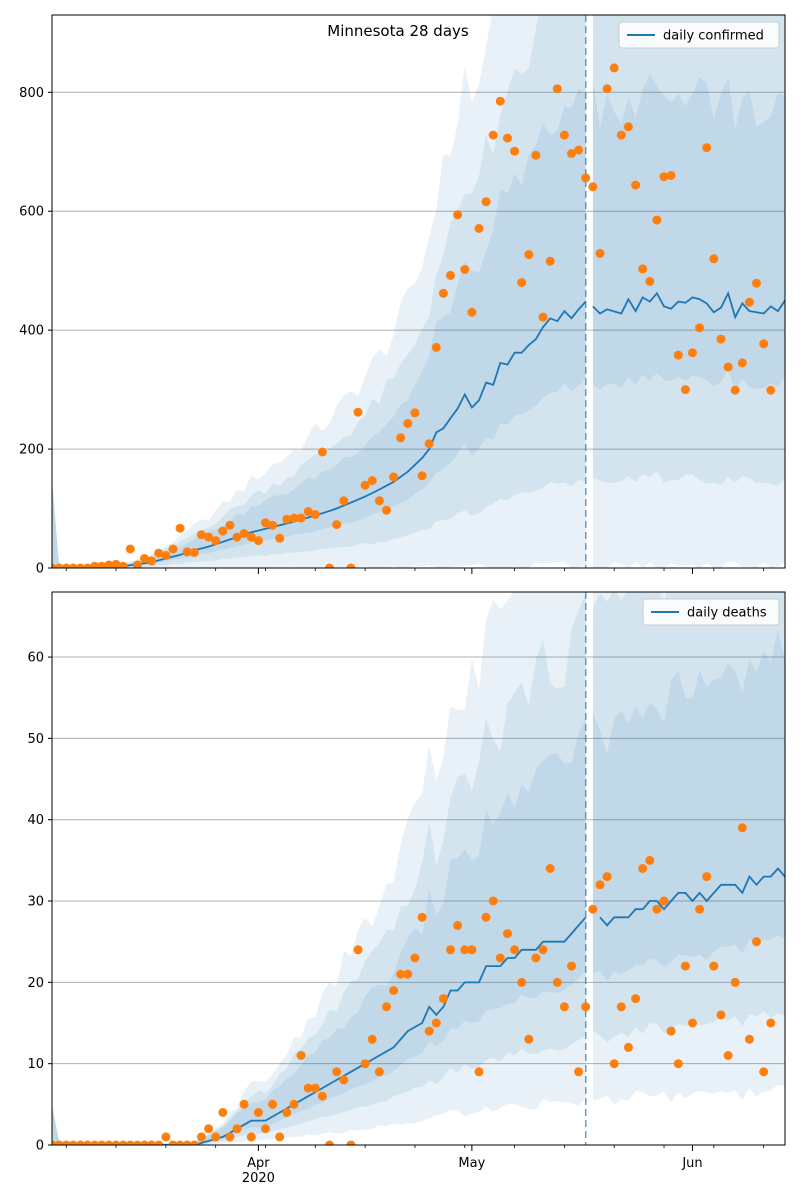 Image resolution: width=800 pixels, height=1200 pixels. What do you see at coordinates (711, 612) in the screenshot?
I see `deaths-legend-box` at bounding box center [711, 612].